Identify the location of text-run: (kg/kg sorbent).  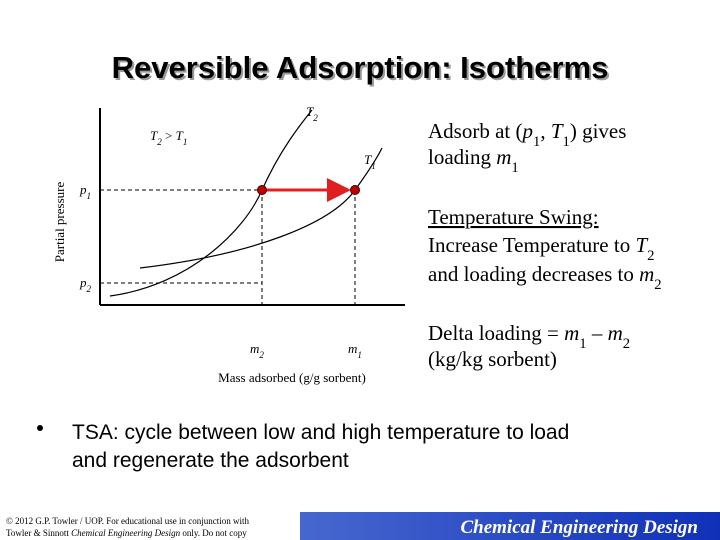
(492, 359).